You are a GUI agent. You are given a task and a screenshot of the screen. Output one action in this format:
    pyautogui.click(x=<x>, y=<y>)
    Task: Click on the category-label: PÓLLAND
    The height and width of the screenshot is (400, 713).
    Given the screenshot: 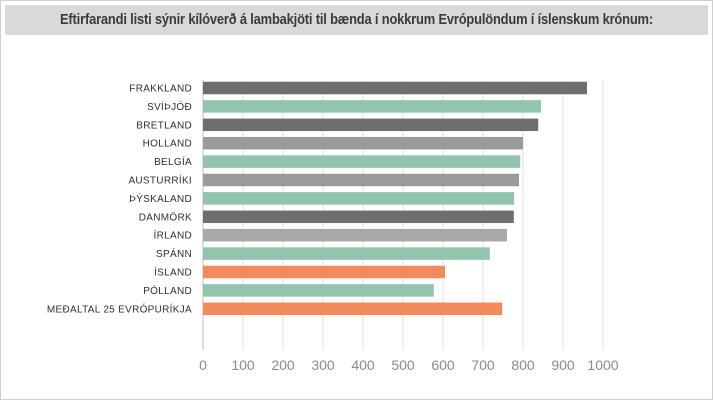 What is the action you would take?
    pyautogui.click(x=167, y=290)
    